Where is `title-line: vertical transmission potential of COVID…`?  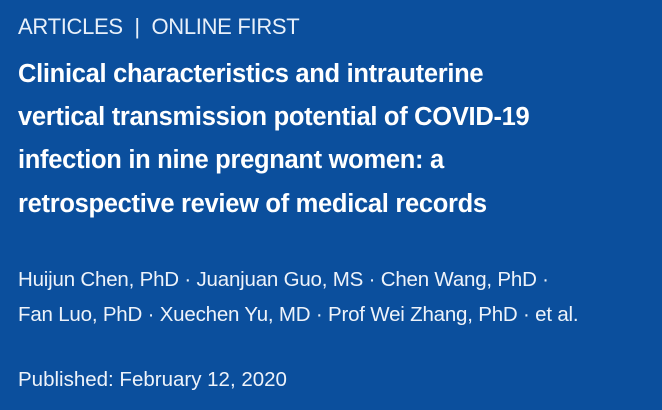 title-line: vertical transmission potential of COVID… is located at coordinates (274, 117).